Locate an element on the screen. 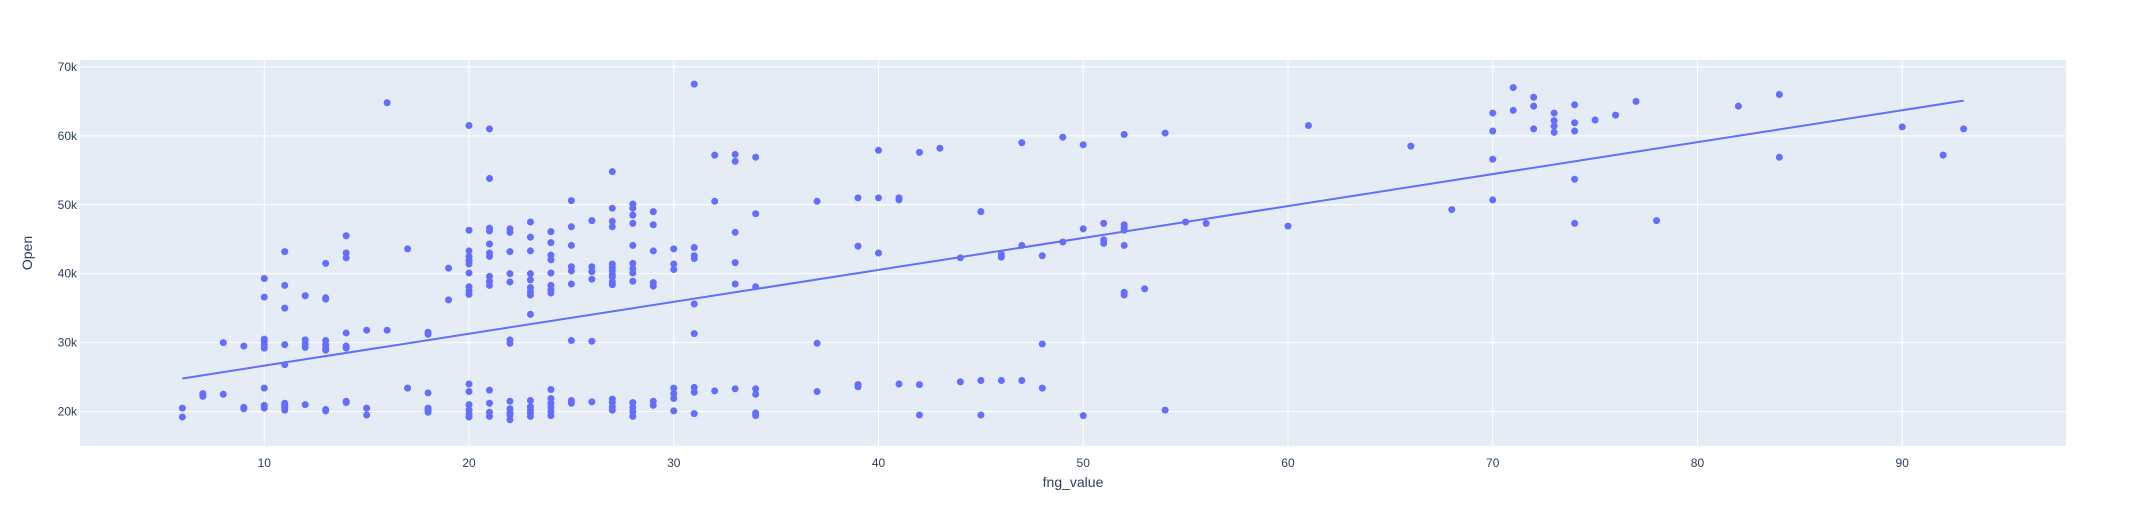  y-tick-label: 70k is located at coordinates (68, 67).